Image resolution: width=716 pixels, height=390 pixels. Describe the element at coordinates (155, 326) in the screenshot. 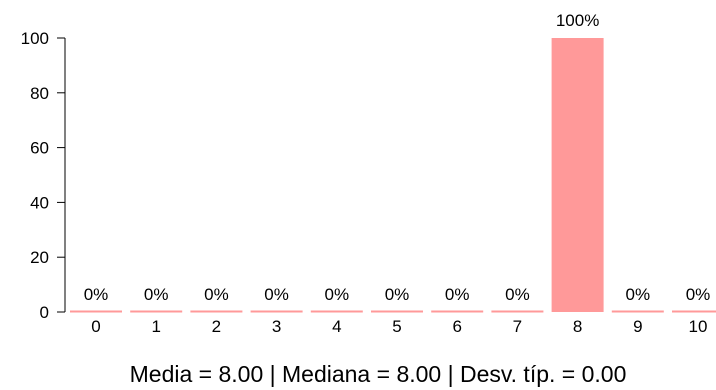

I see `x-category-label: 1` at that location.